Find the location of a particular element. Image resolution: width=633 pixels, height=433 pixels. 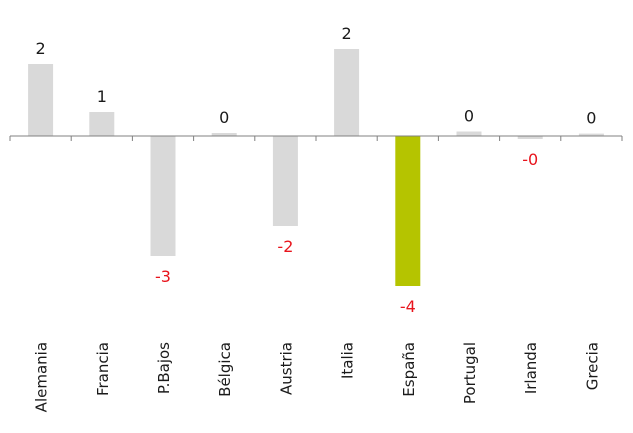

bar-portugal is located at coordinates (469, 133).